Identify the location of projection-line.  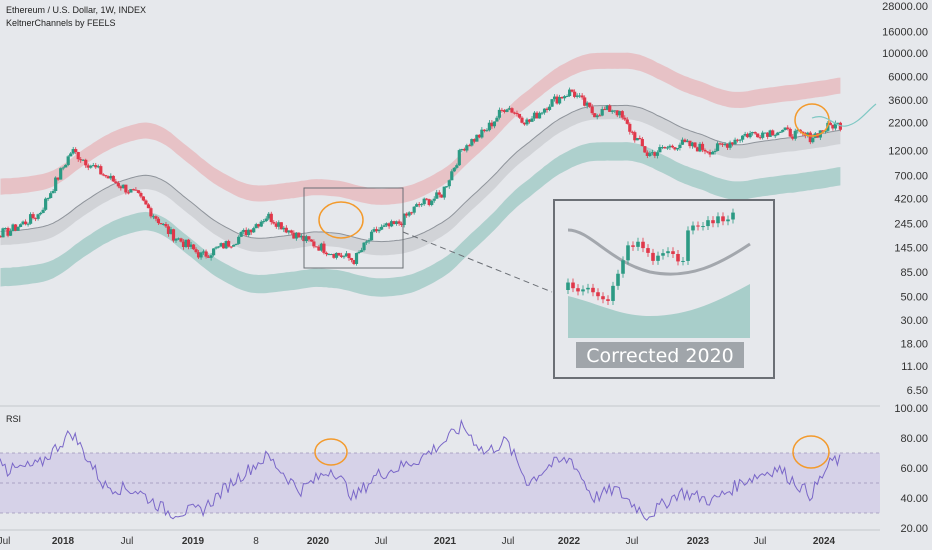
(844, 115).